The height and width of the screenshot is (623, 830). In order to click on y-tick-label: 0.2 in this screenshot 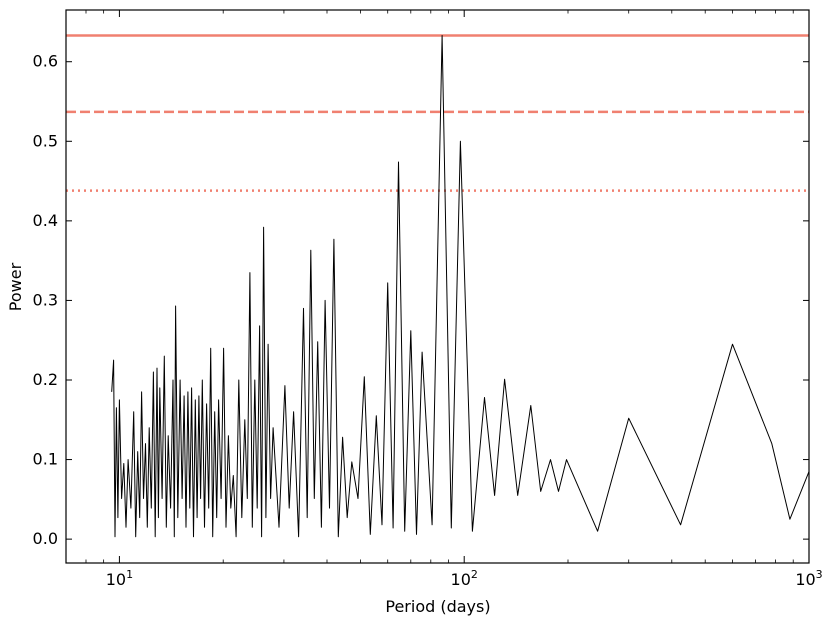, I will do `click(45, 379)`.